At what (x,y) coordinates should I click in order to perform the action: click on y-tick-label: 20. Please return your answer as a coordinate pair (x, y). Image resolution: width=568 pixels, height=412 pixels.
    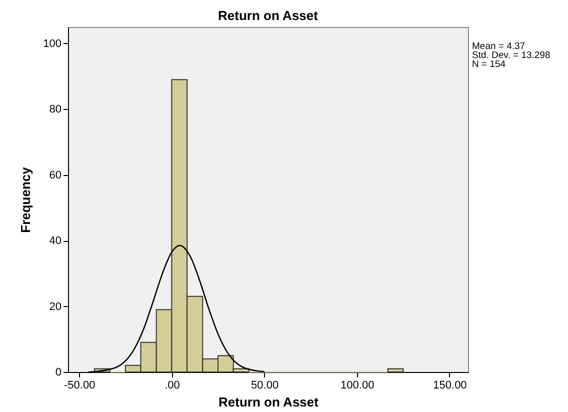
    Looking at the image, I should click on (55, 306).